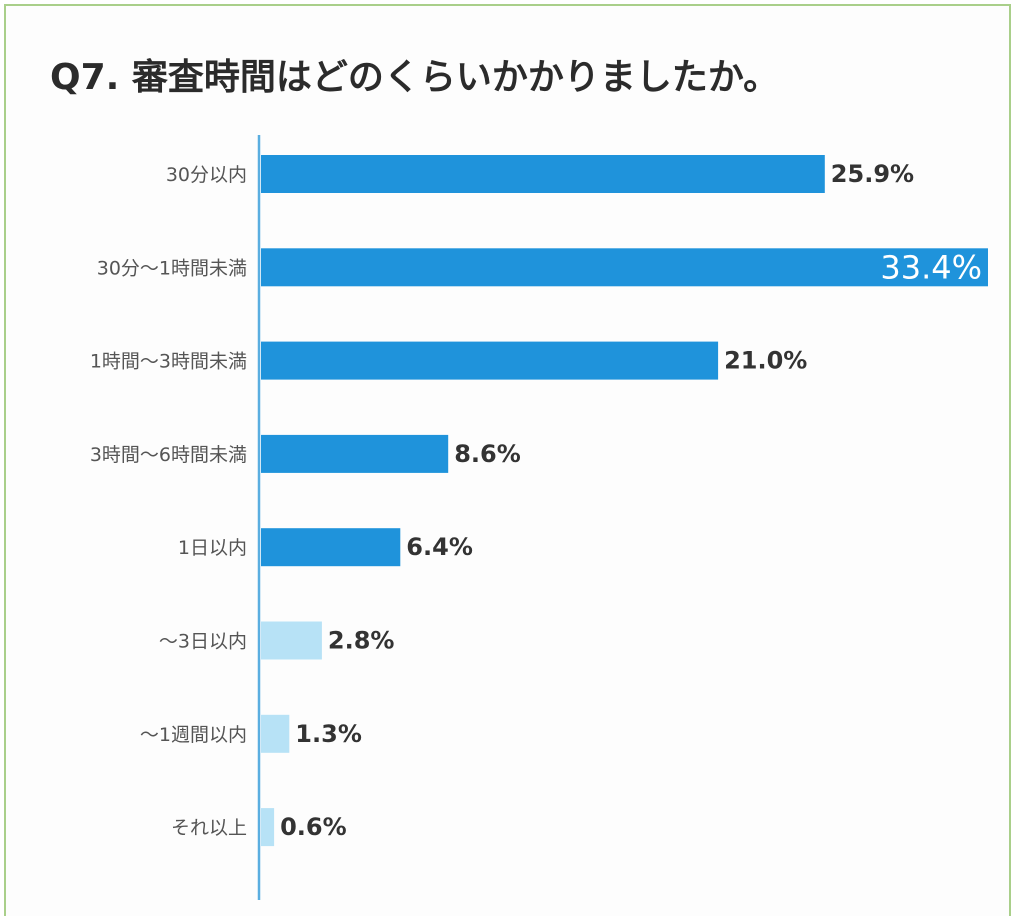 The image size is (1015, 916). Describe the element at coordinates (203, 642) in the screenshot. I see `category-label: ～3日以内` at that location.